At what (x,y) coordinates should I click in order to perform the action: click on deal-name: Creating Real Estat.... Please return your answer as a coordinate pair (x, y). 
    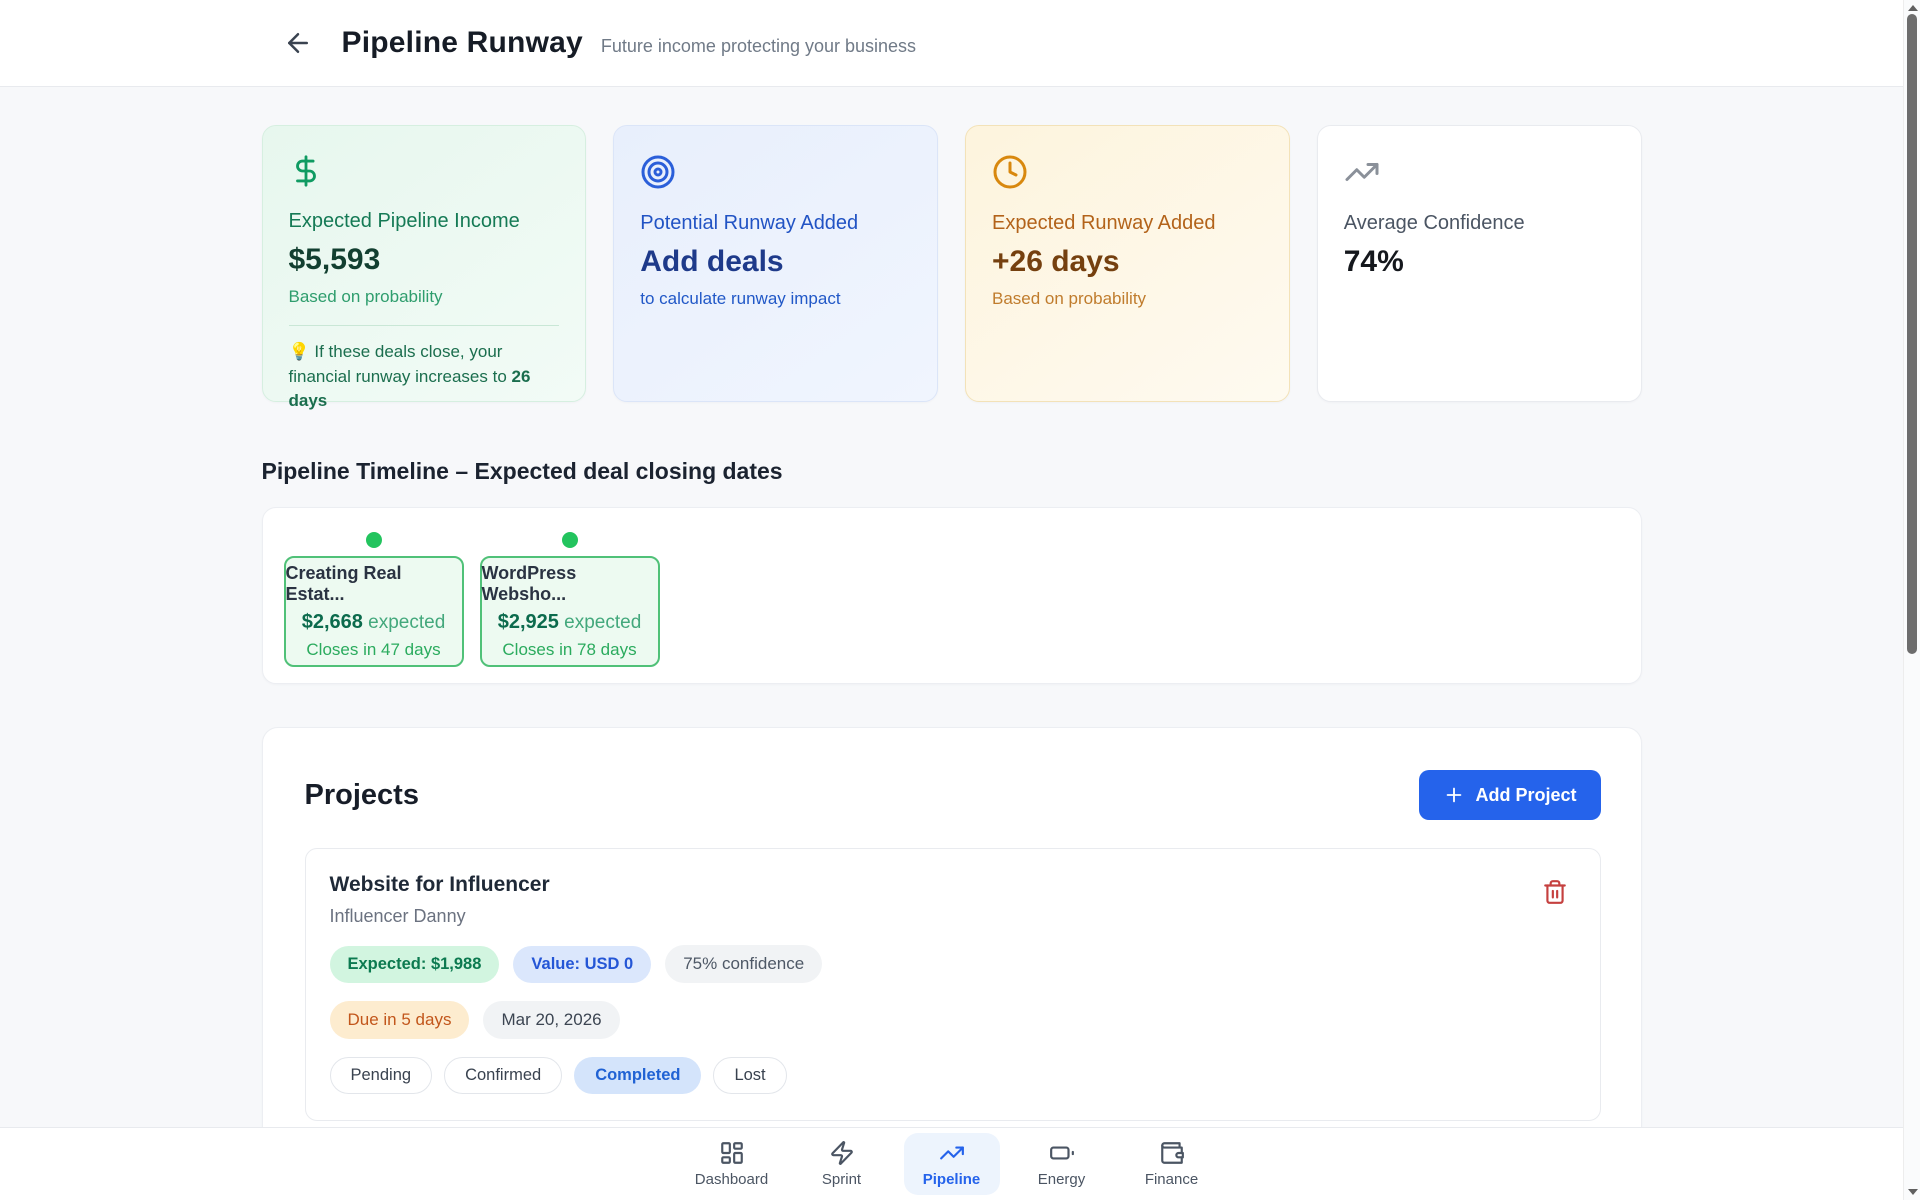
    Looking at the image, I should click on (343, 583).